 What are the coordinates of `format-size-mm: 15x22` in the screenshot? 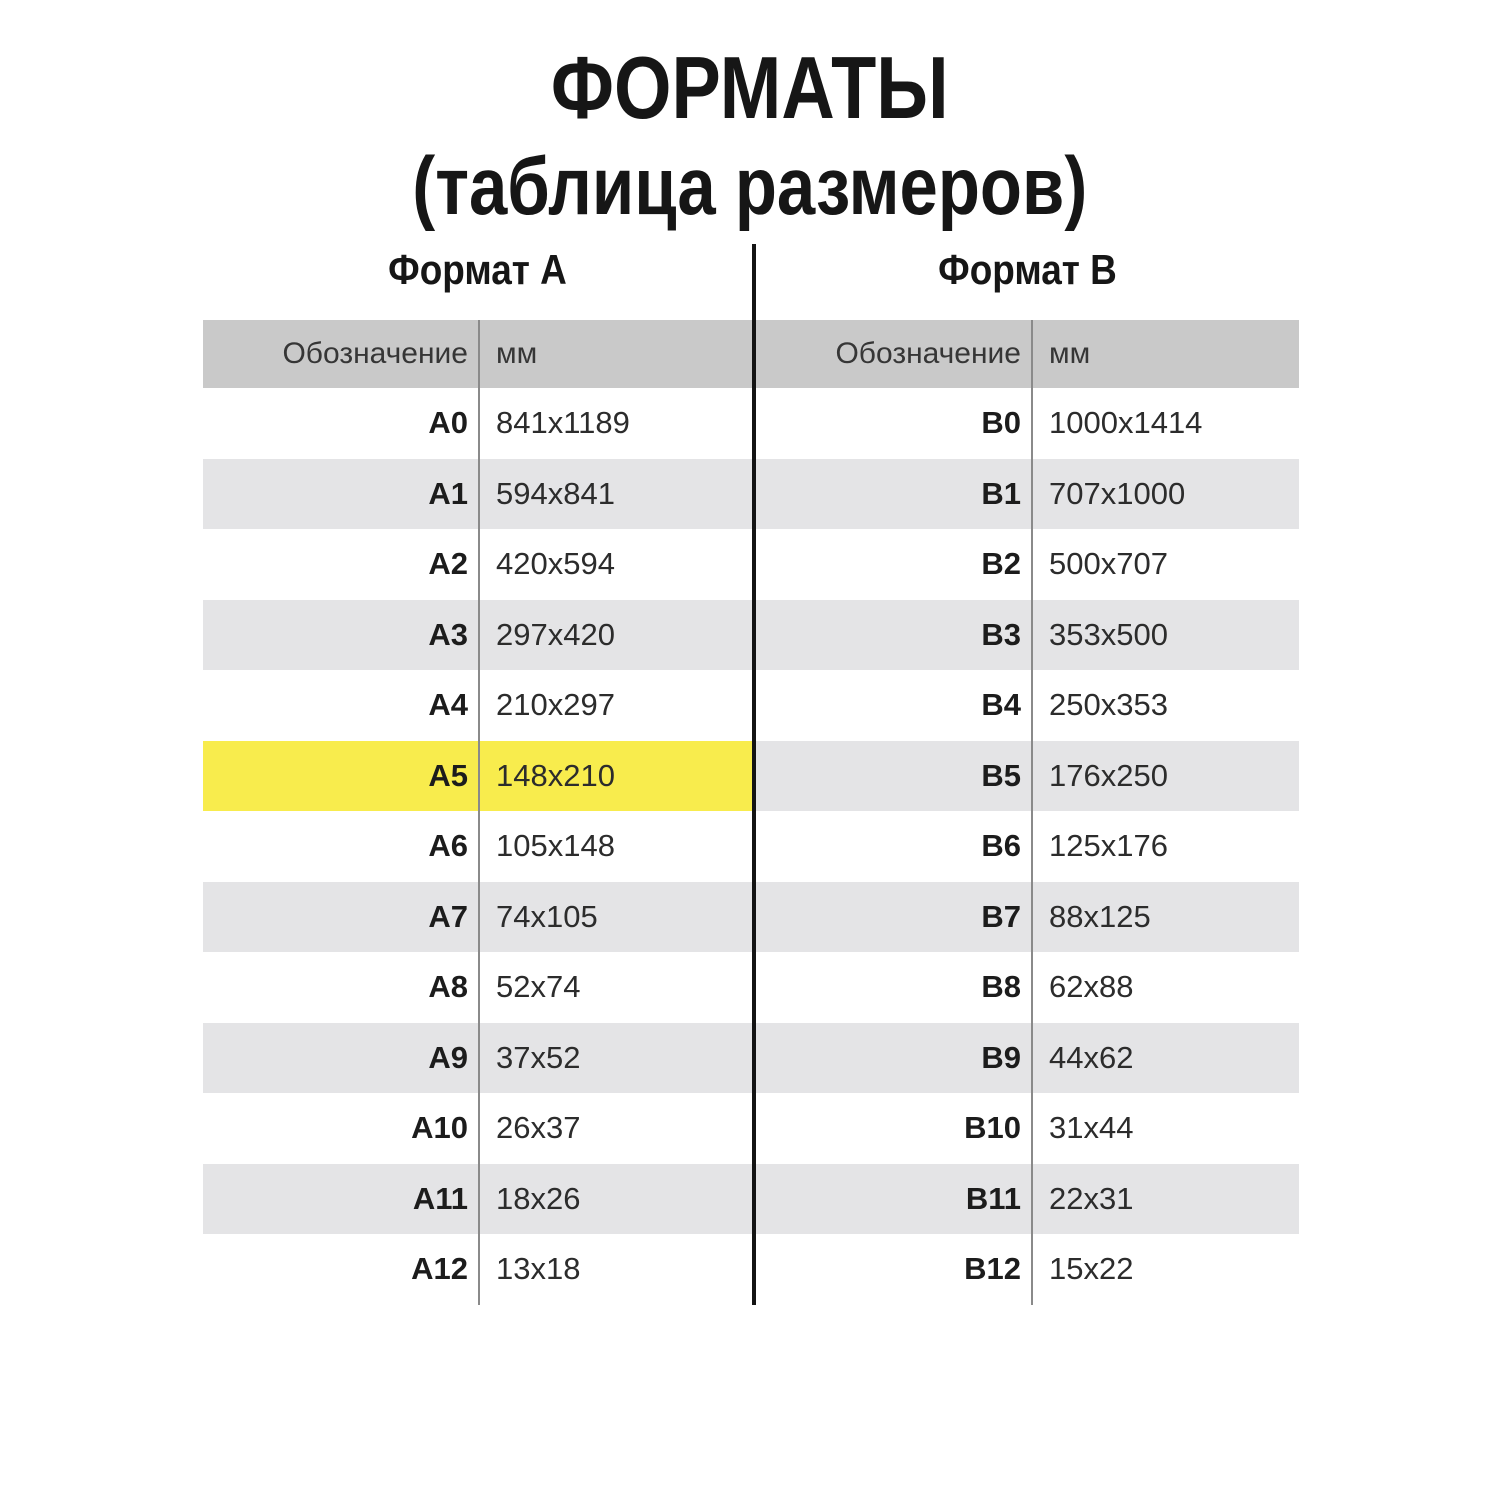 It's located at (1165, 1269).